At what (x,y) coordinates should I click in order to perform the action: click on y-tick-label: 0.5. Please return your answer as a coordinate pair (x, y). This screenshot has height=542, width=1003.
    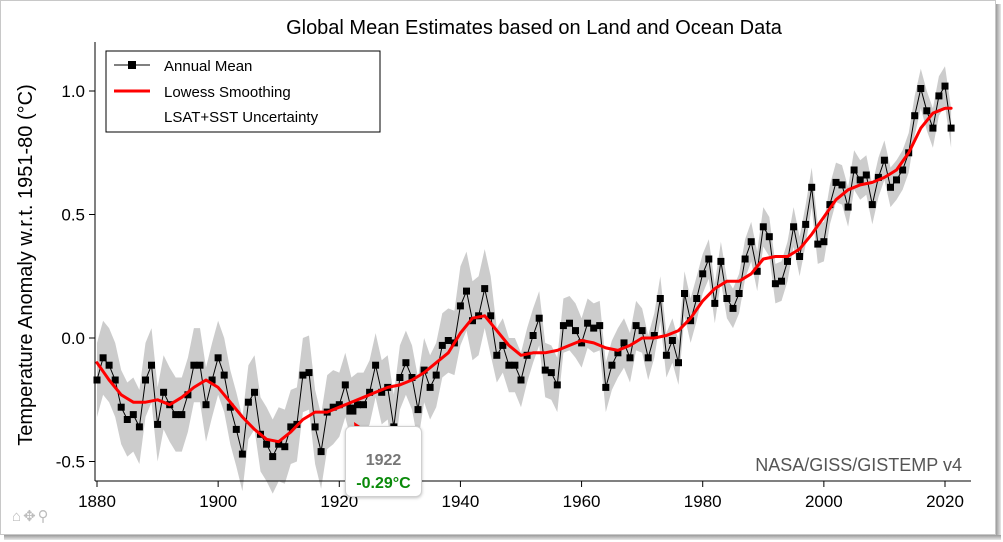
    Looking at the image, I should click on (73, 215).